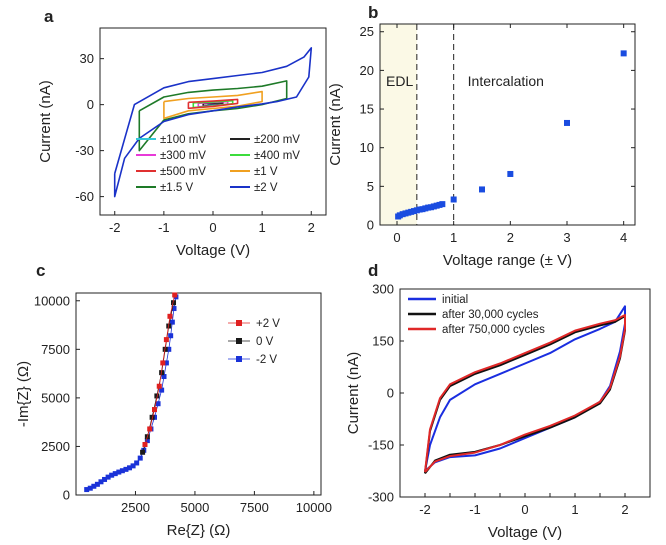 The image size is (666, 545). What do you see at coordinates (381, 497) in the screenshot?
I see `y-tick-label: -300` at bounding box center [381, 497].